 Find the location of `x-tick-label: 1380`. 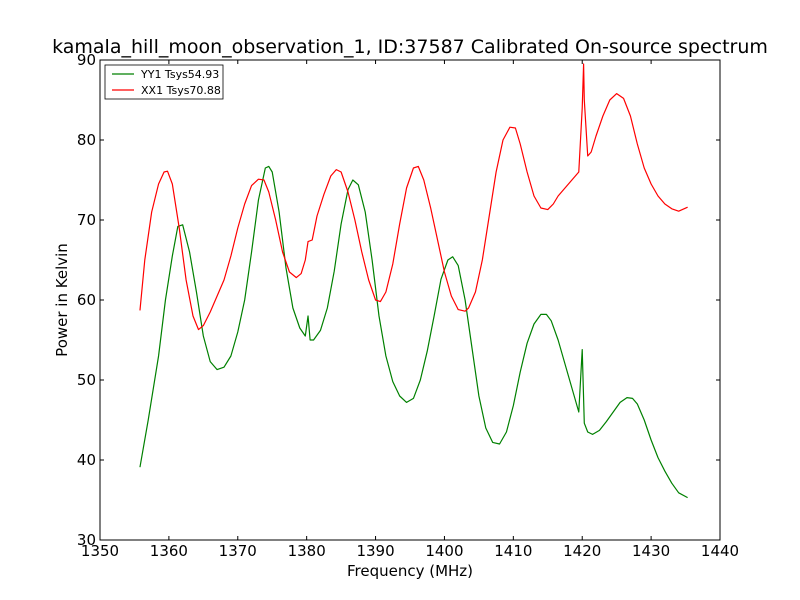

x-tick-label: 1380 is located at coordinates (307, 551).